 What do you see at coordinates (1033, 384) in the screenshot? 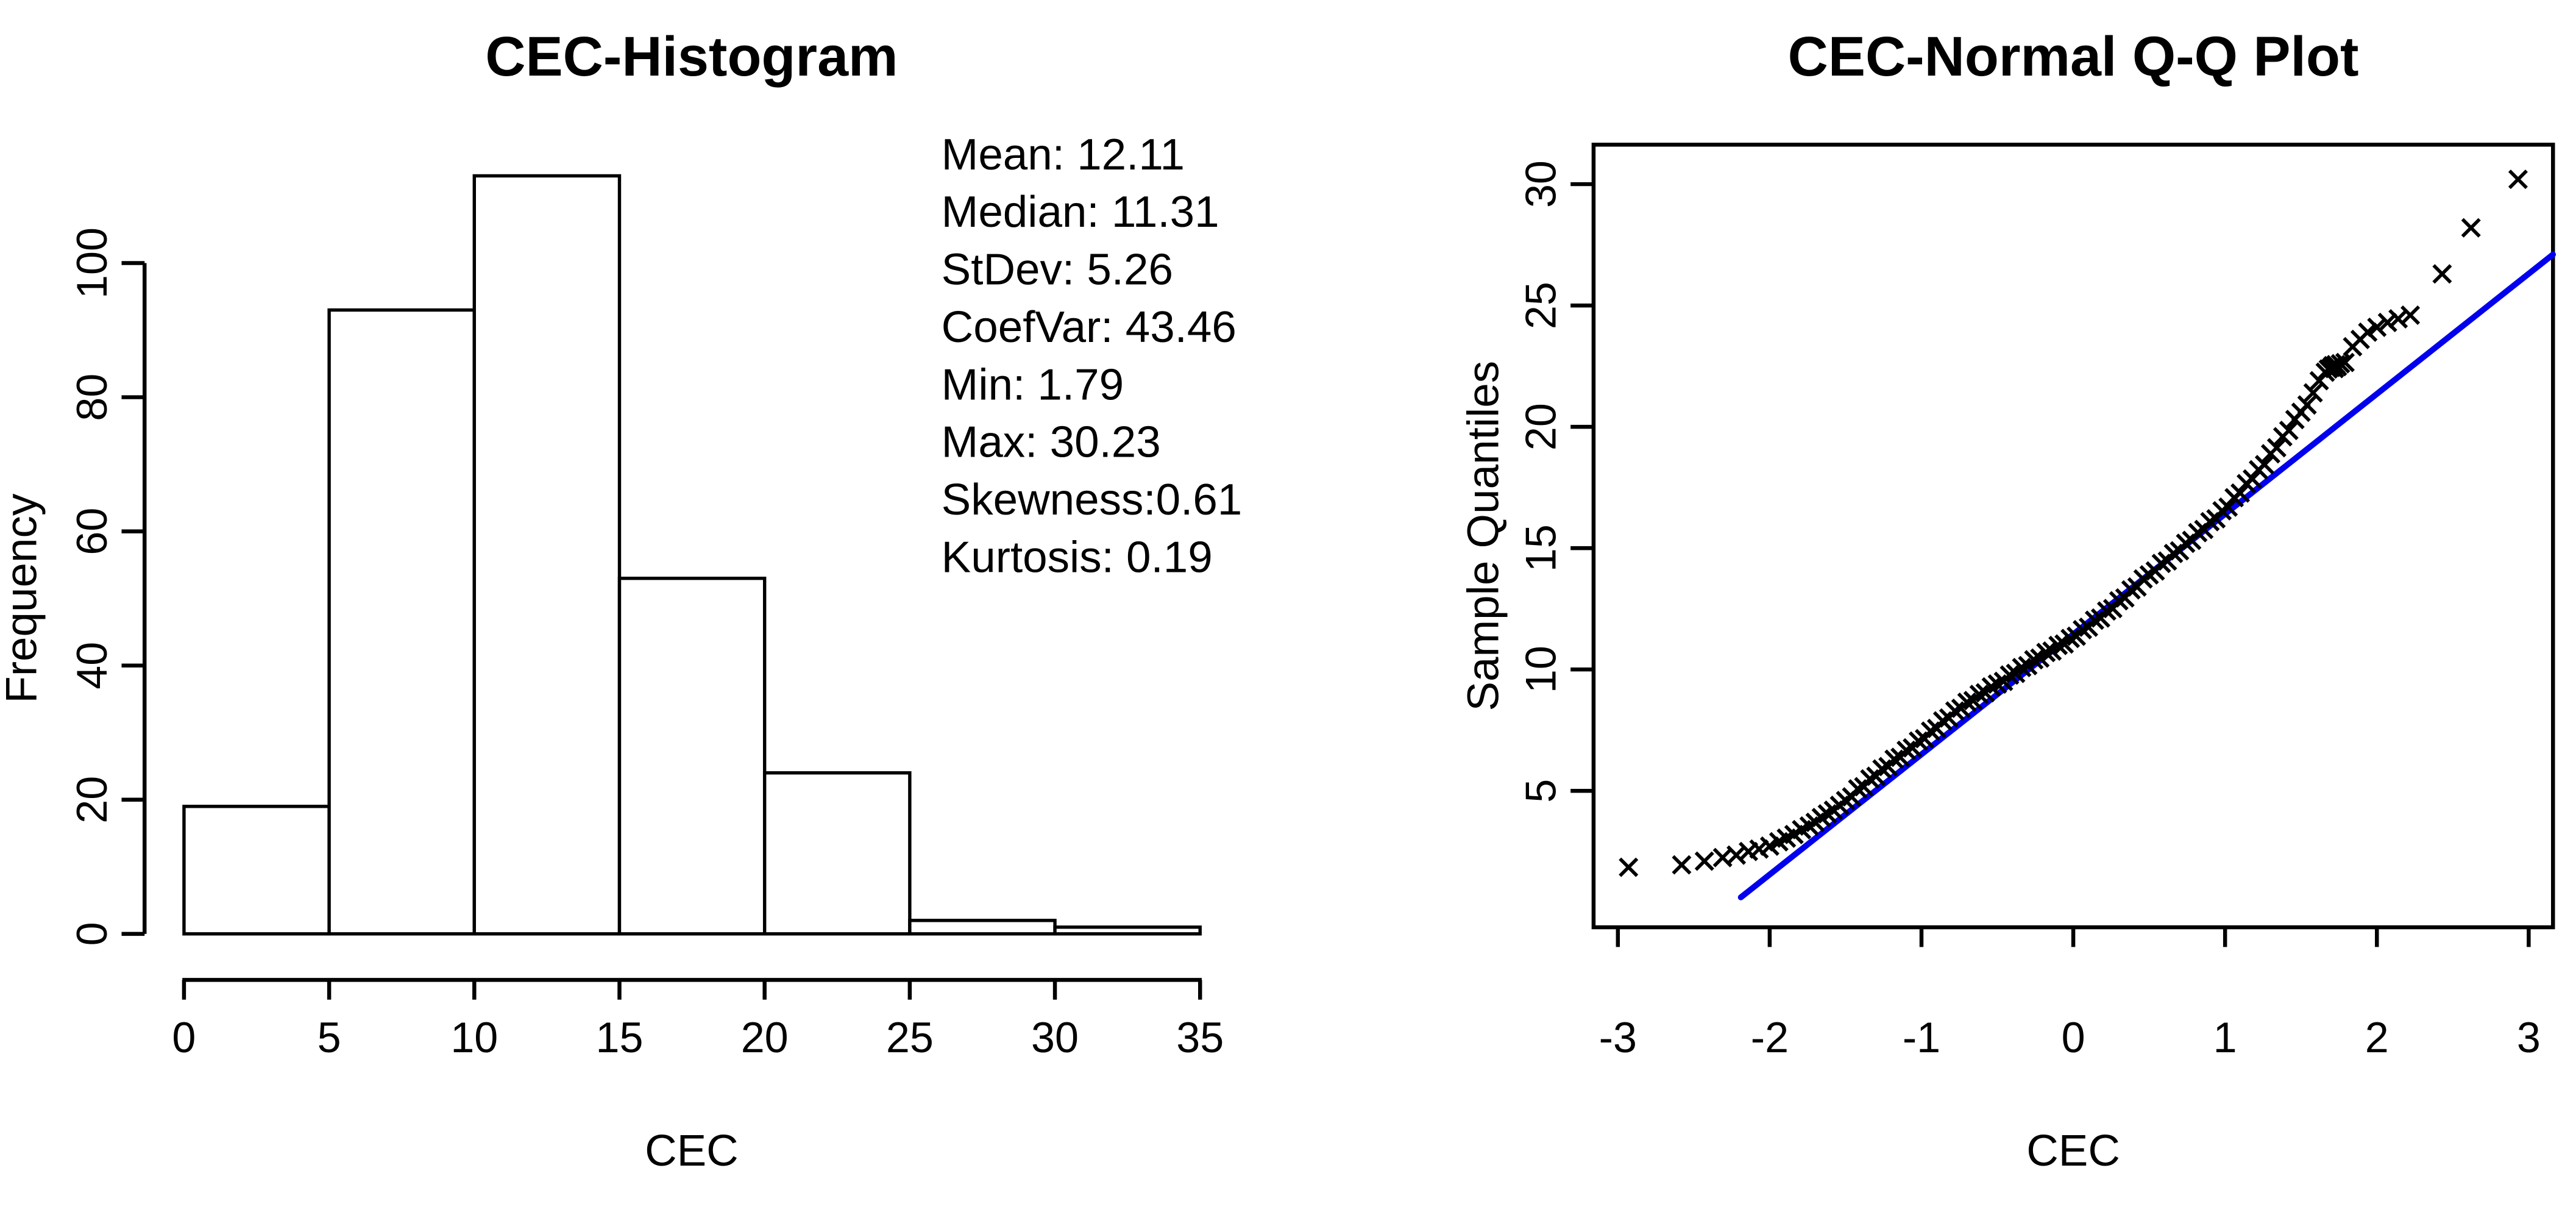
I see `stat-min: Min: 1.79` at bounding box center [1033, 384].